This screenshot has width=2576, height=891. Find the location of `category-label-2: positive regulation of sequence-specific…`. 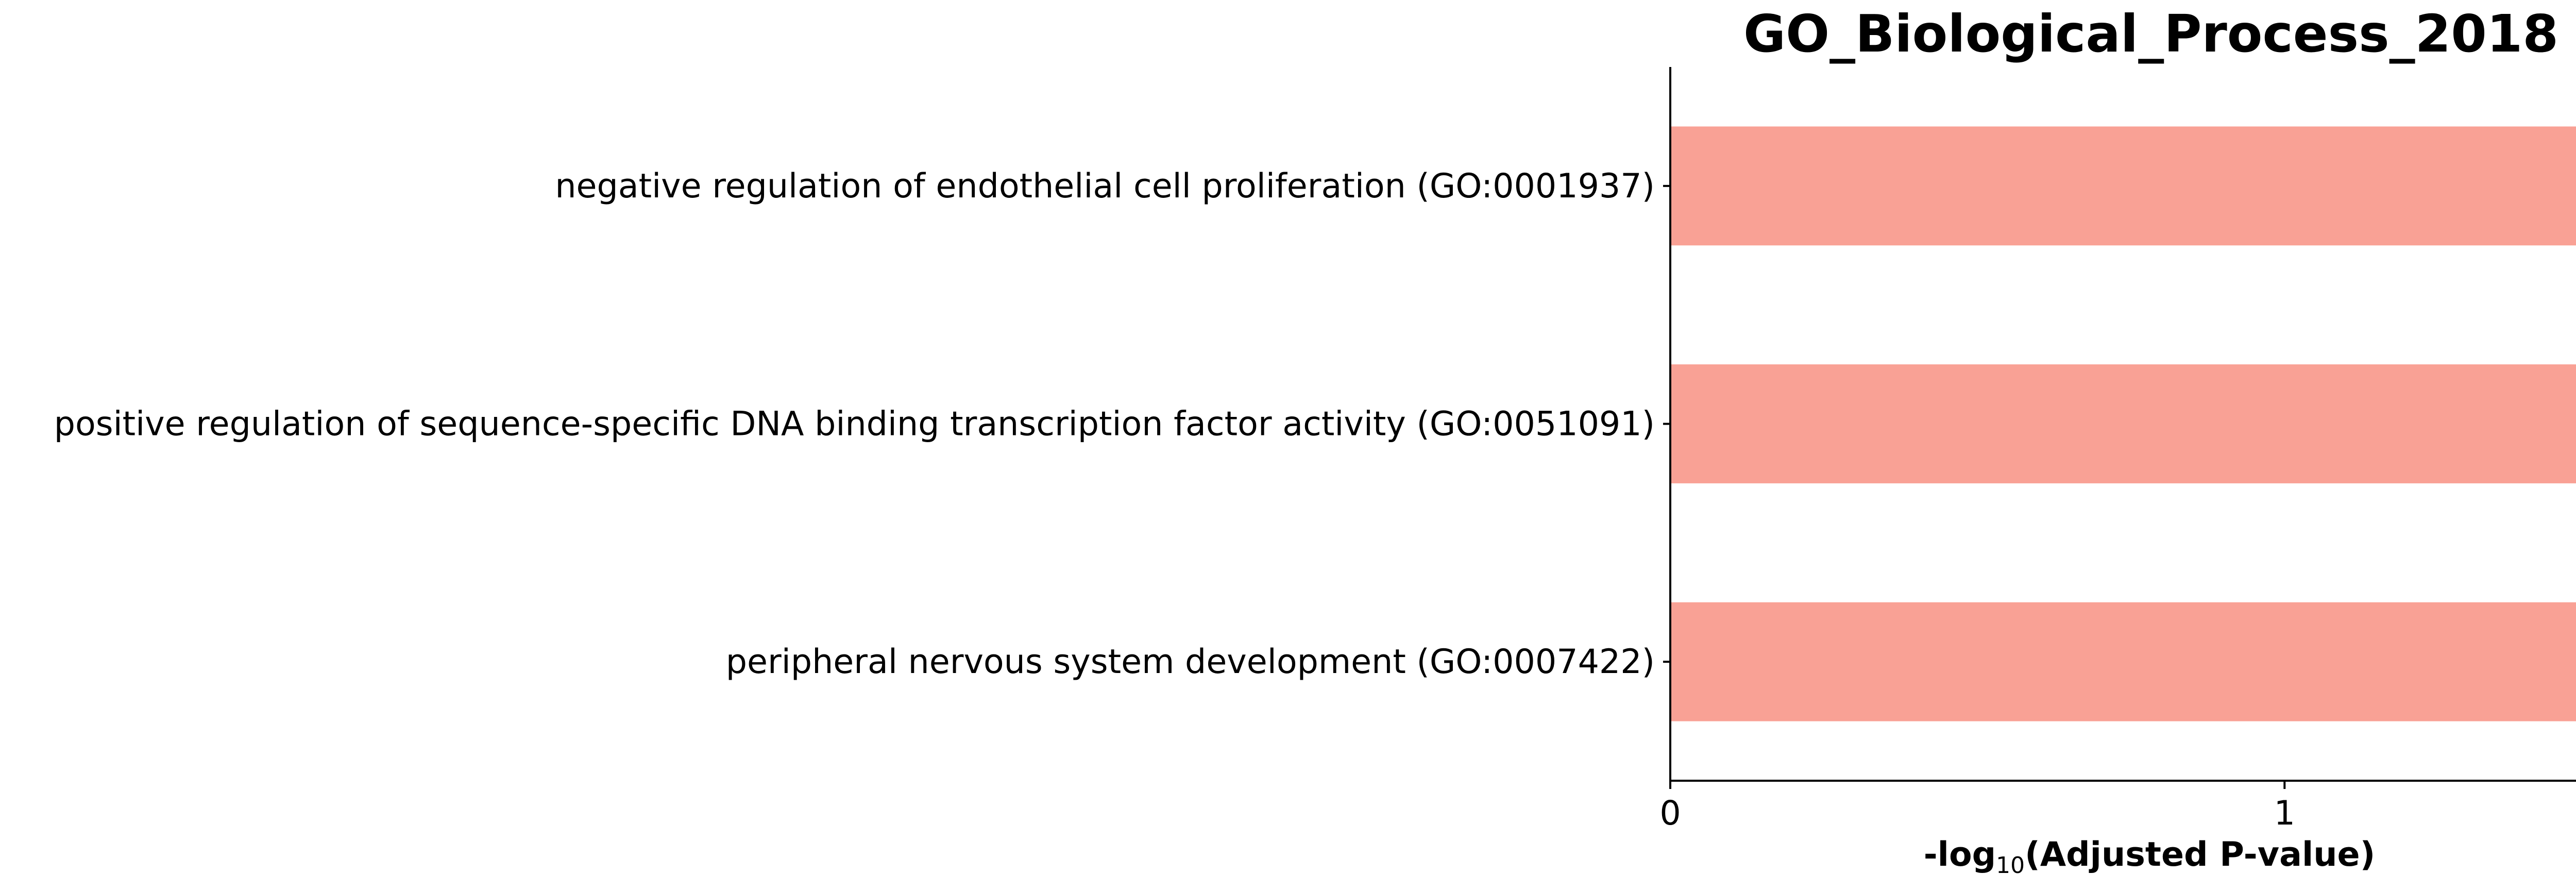

category-label-2: positive regulation of sequence-specific… is located at coordinates (854, 424).